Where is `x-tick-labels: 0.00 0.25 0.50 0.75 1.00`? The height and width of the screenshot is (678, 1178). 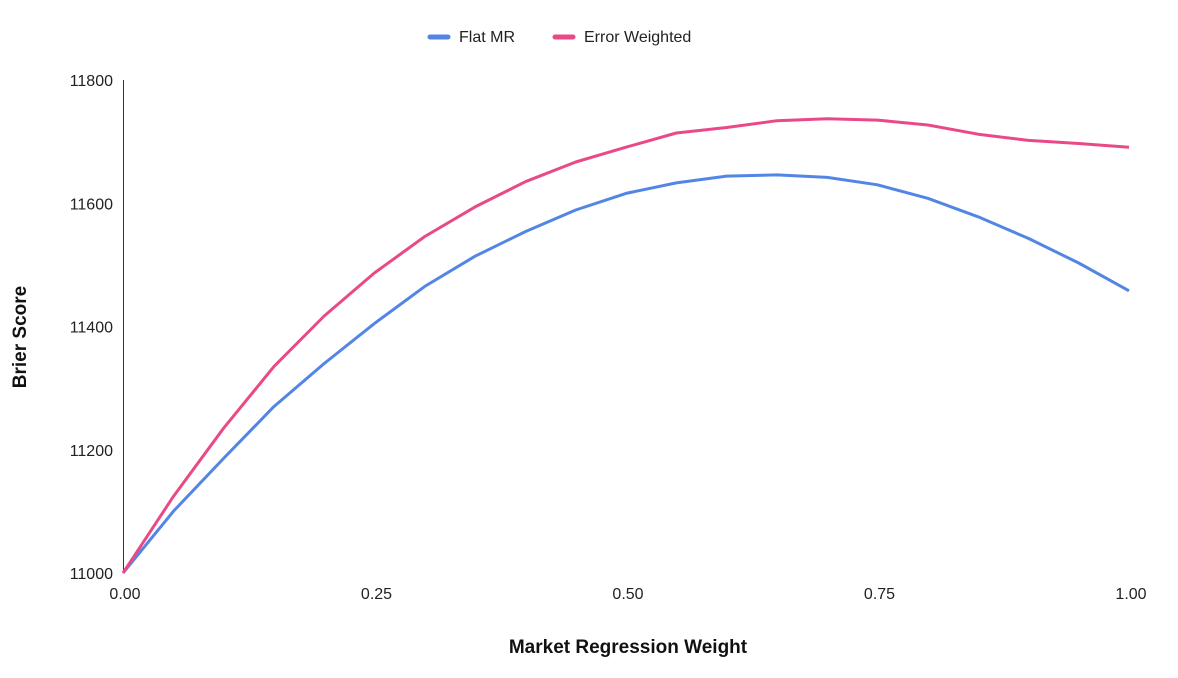 x-tick-labels: 0.00 0.25 0.50 0.75 1.00 is located at coordinates (627, 594).